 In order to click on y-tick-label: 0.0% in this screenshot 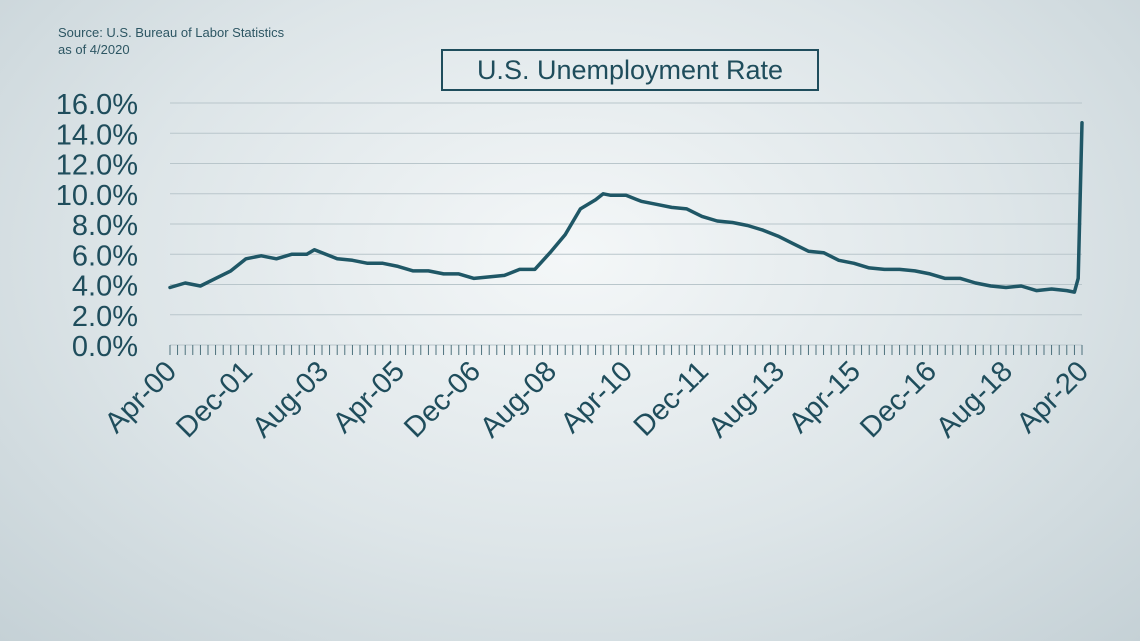, I will do `click(105, 347)`.